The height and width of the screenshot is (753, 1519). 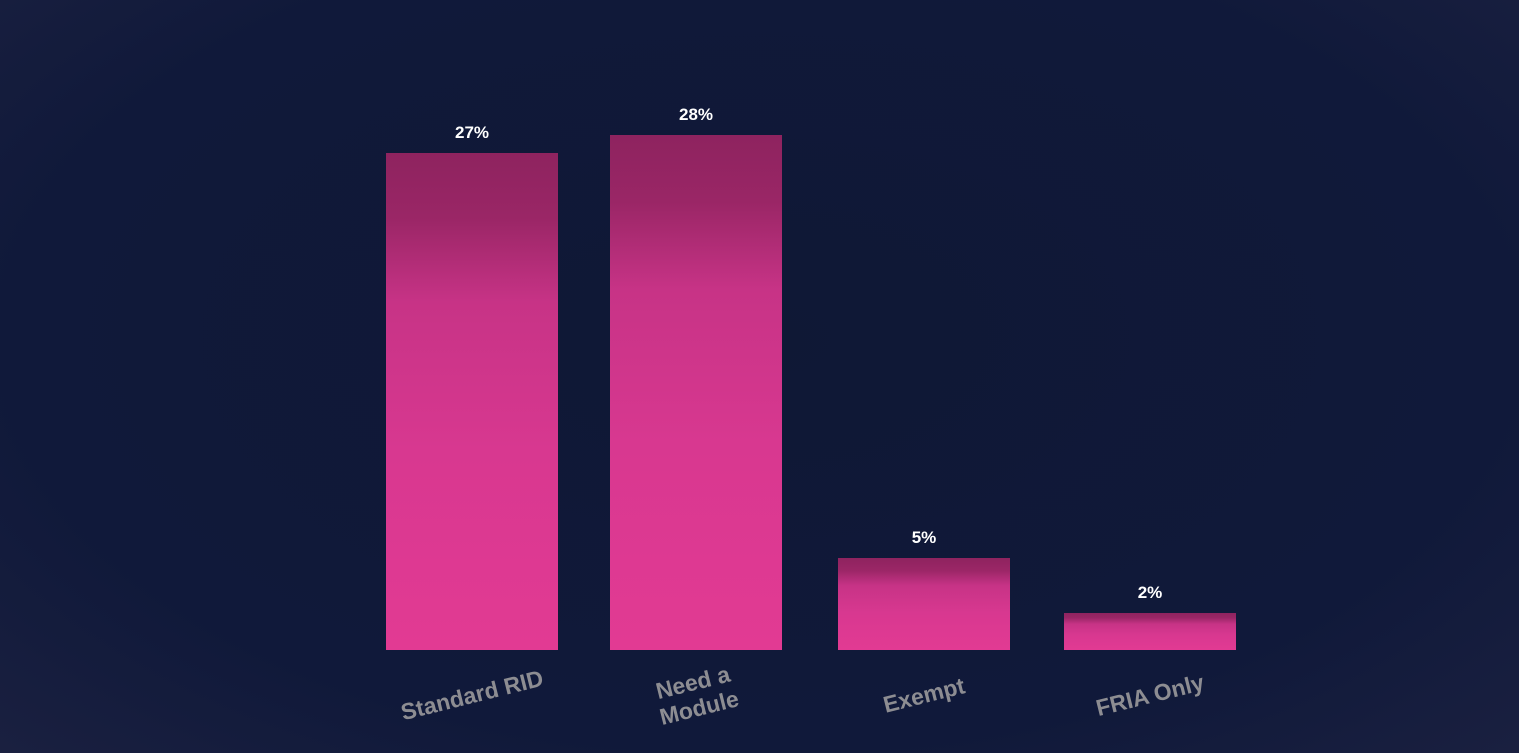 I want to click on value-label: 5%, so click(x=924, y=538).